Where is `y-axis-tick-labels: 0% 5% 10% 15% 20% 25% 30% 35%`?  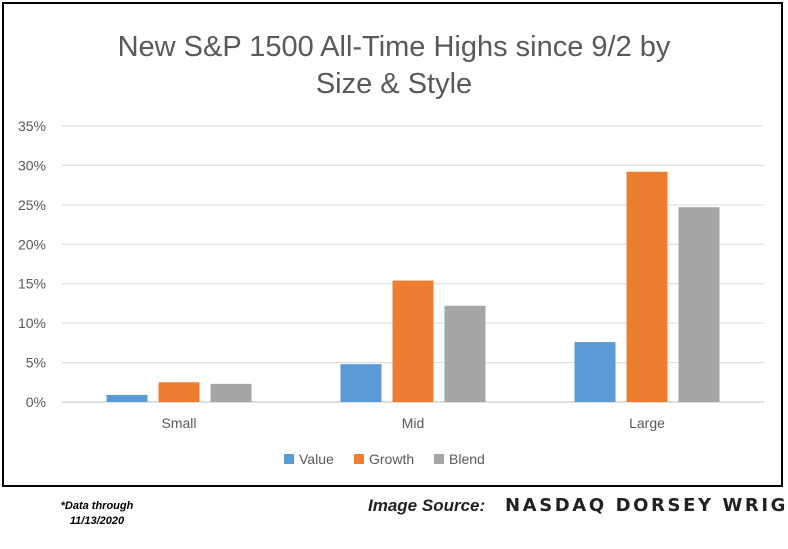 y-axis-tick-labels: 0% 5% 10% 15% 20% 25% 30% 35% is located at coordinates (32, 264).